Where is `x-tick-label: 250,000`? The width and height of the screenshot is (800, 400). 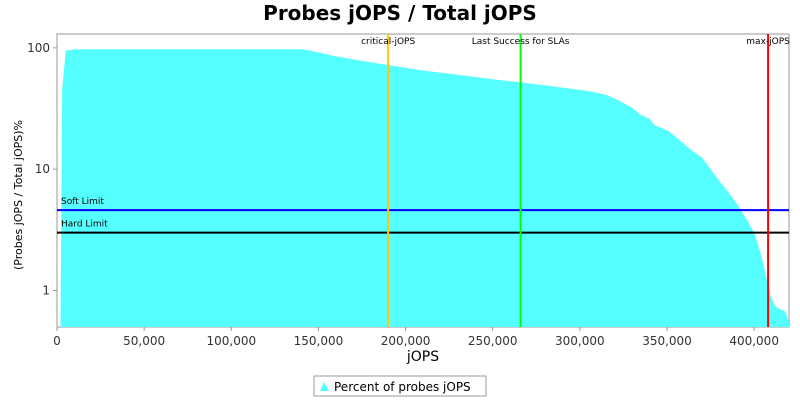 x-tick-label: 250,000 is located at coordinates (493, 341).